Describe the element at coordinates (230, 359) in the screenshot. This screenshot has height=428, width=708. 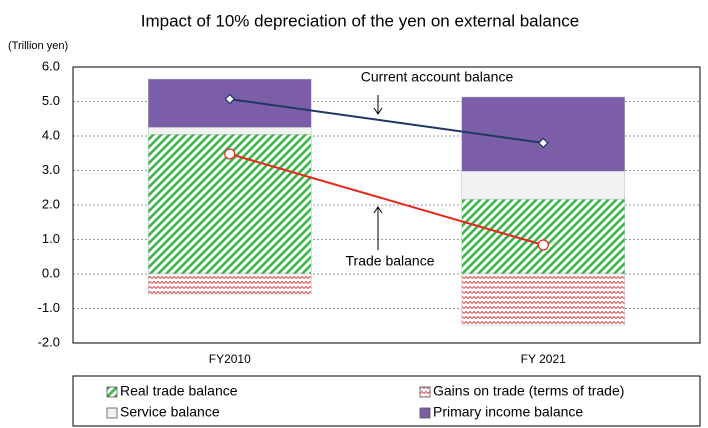
I see `x-tick-label: FY2010` at that location.